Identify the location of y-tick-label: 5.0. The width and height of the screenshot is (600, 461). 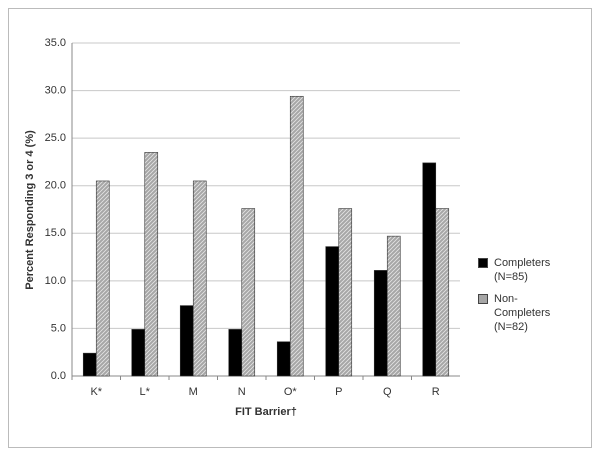
(58, 328).